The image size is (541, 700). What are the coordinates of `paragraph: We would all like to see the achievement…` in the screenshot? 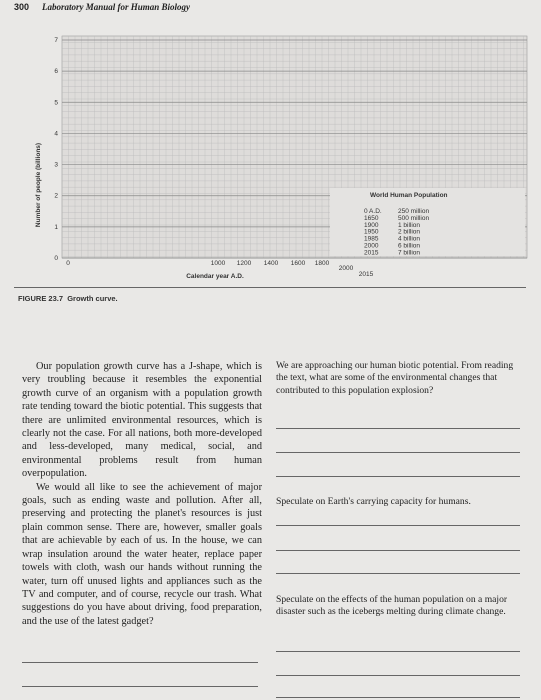 It's located at (142, 554).